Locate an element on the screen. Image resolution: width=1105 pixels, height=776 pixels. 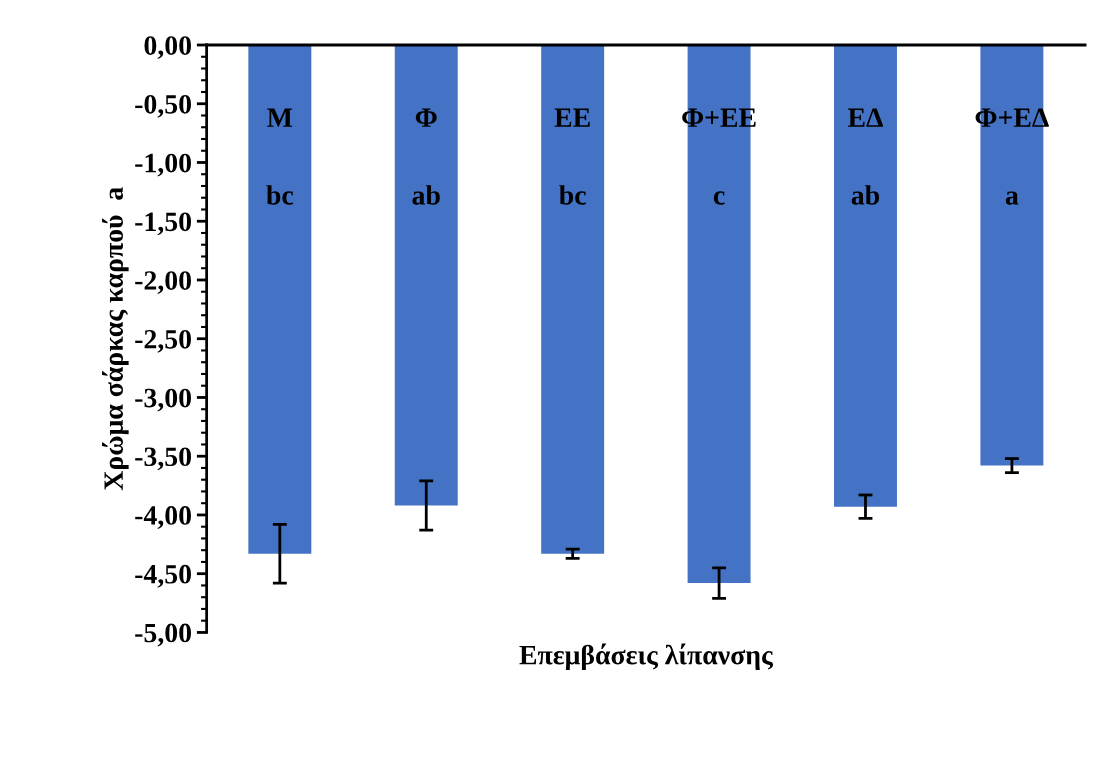
y-tick-label: -1,50 is located at coordinates (163, 224).